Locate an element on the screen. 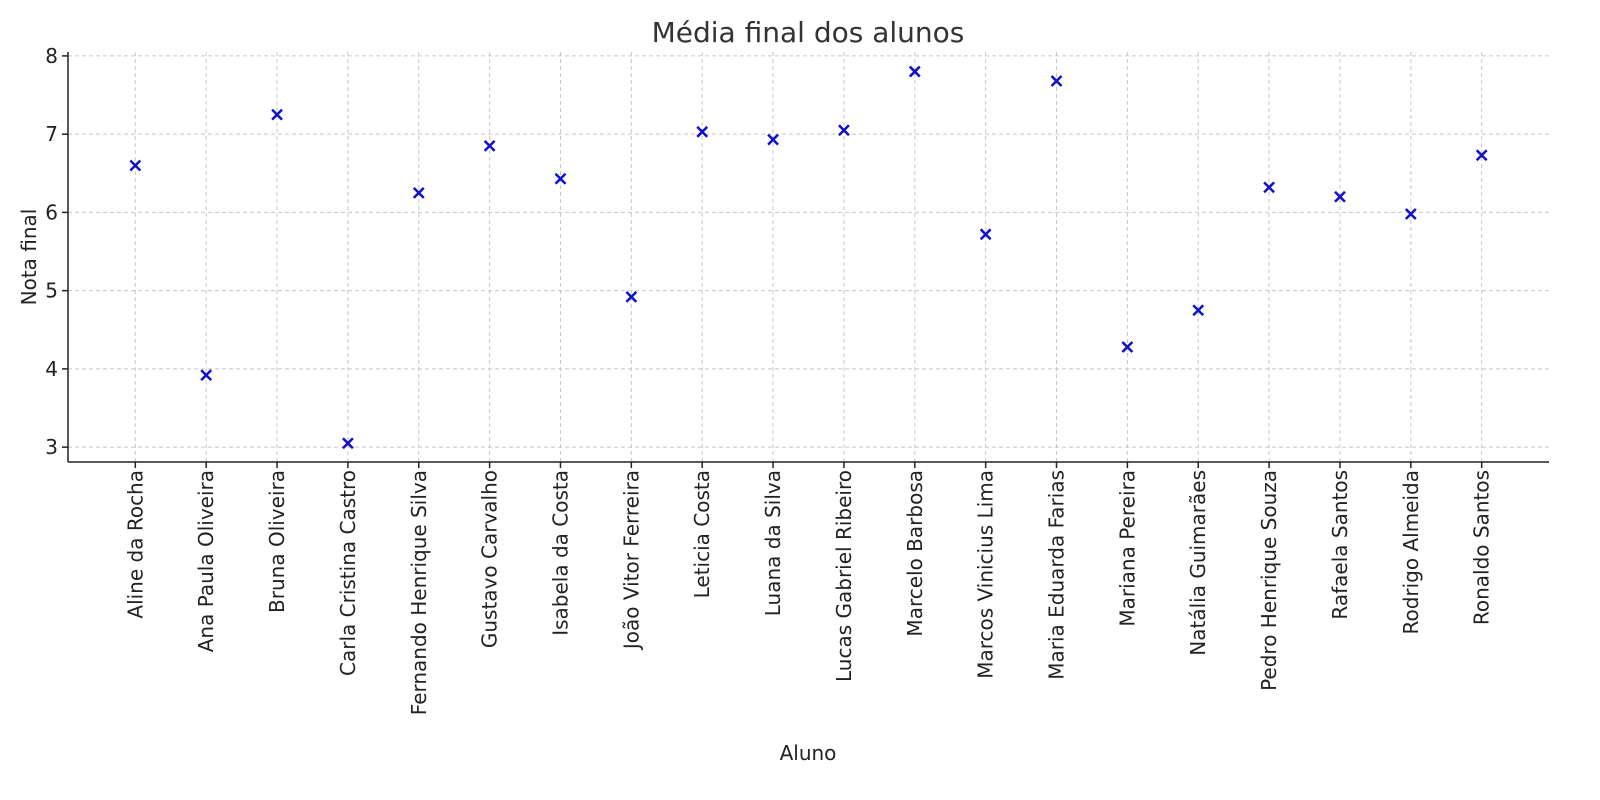 The image size is (1600, 800). x-tick-label: Aline da Rocha is located at coordinates (135, 544).